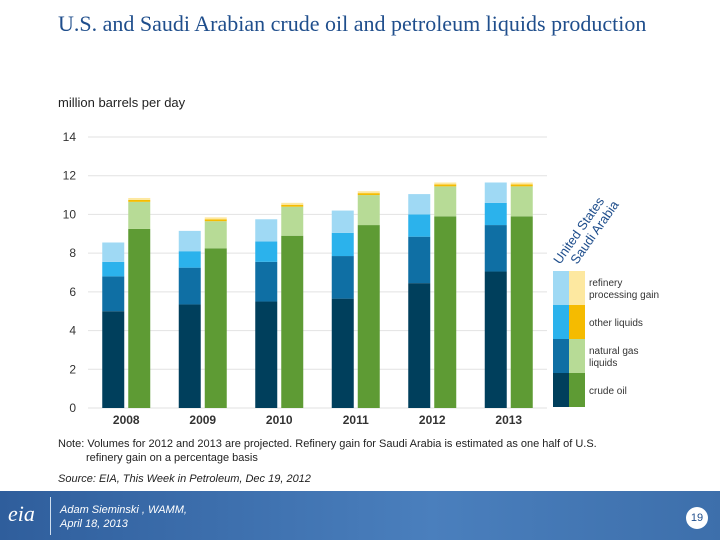 Image resolution: width=720 pixels, height=540 pixels. What do you see at coordinates (122, 102) in the screenshot?
I see `unit-label: million barrels per day` at bounding box center [122, 102].